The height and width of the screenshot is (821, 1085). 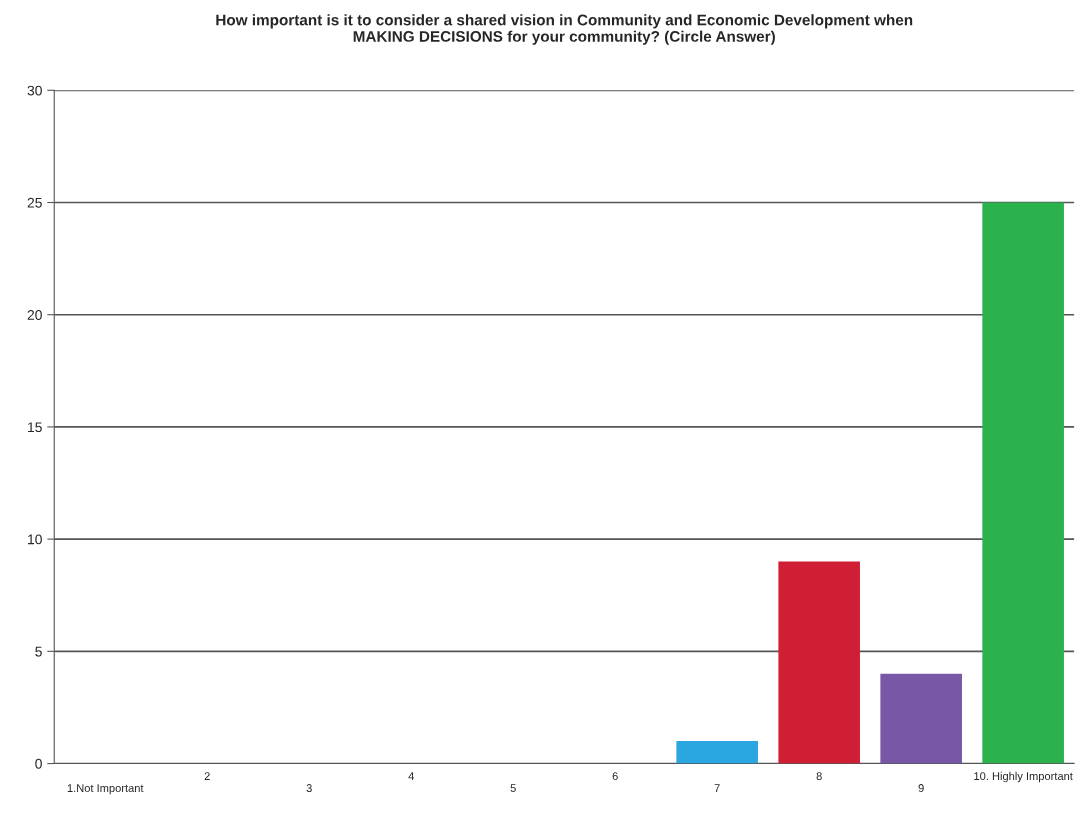 What do you see at coordinates (35, 539) in the screenshot?
I see `y-tick-label: 10` at bounding box center [35, 539].